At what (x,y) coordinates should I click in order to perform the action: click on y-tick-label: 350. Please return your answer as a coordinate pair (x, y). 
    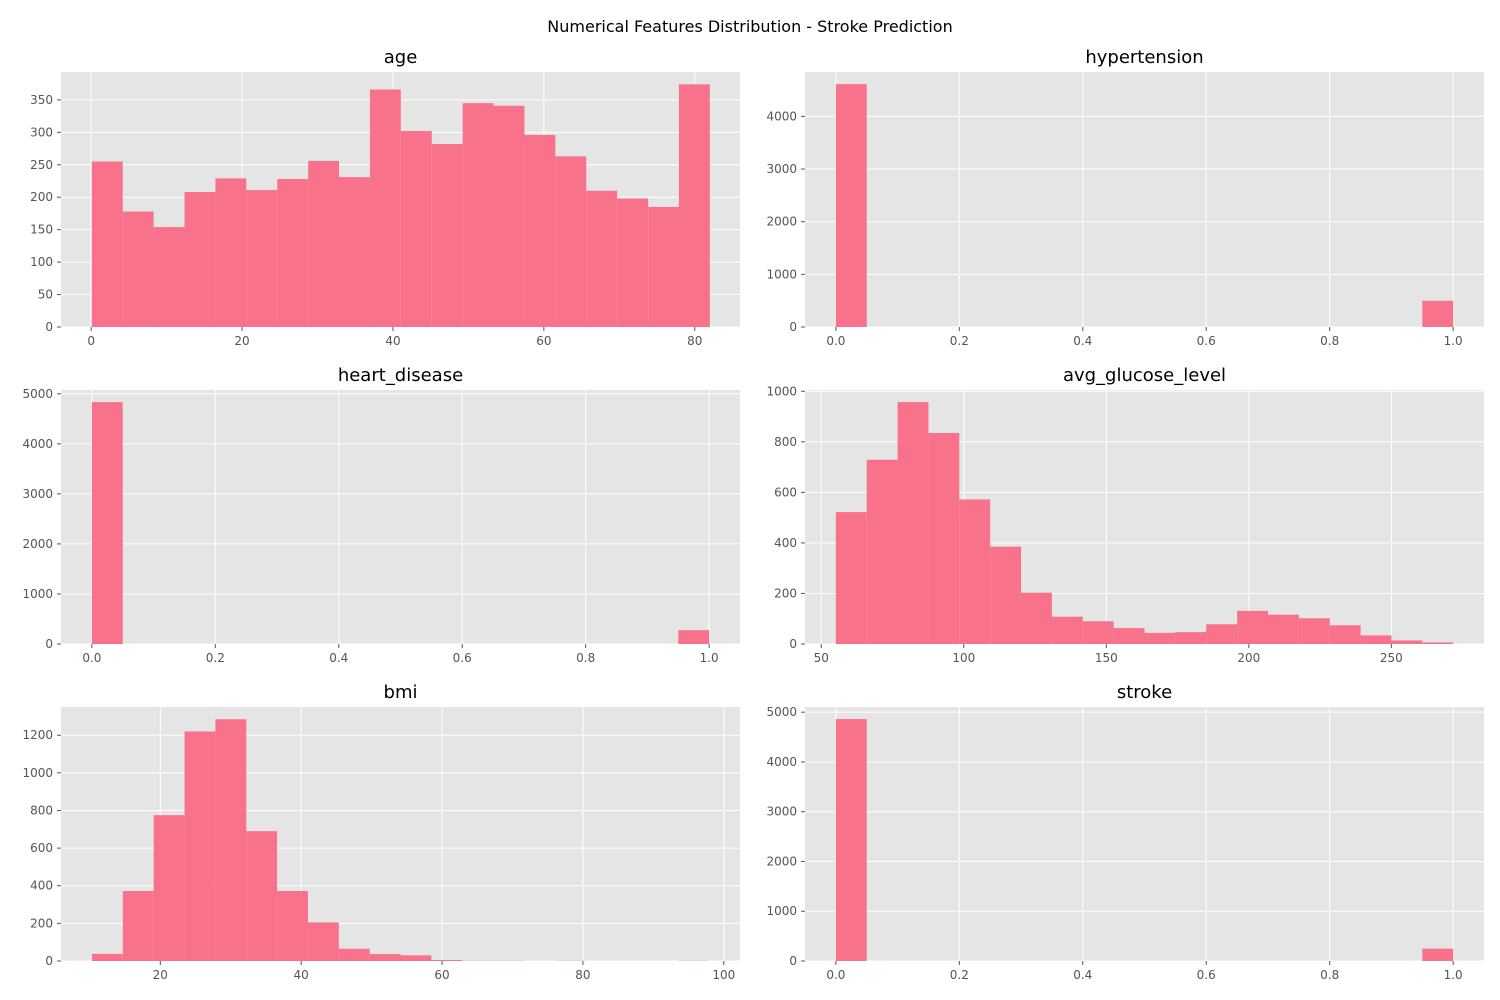
    Looking at the image, I should click on (41, 100).